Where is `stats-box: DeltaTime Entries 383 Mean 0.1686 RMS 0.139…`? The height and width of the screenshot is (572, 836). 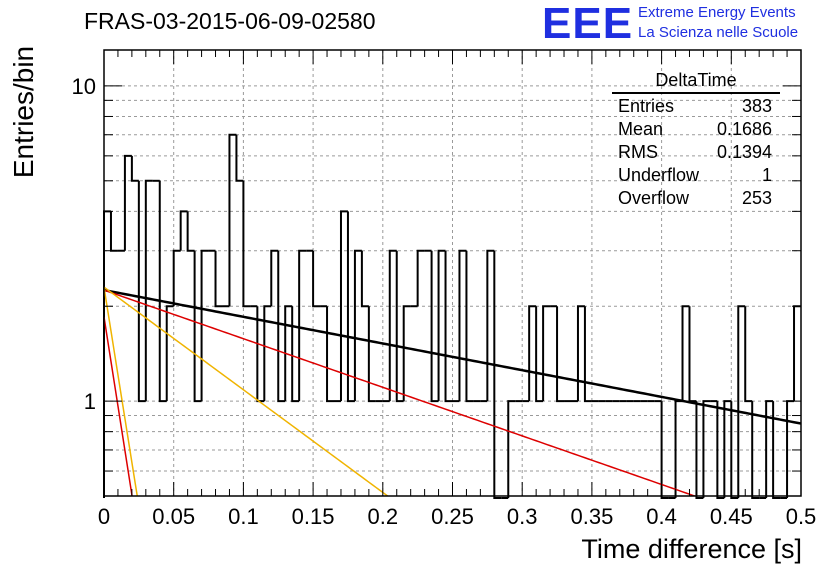 stats-box: DeltaTime Entries 383 Mean 0.1686 RMS 0.139… is located at coordinates (696, 140).